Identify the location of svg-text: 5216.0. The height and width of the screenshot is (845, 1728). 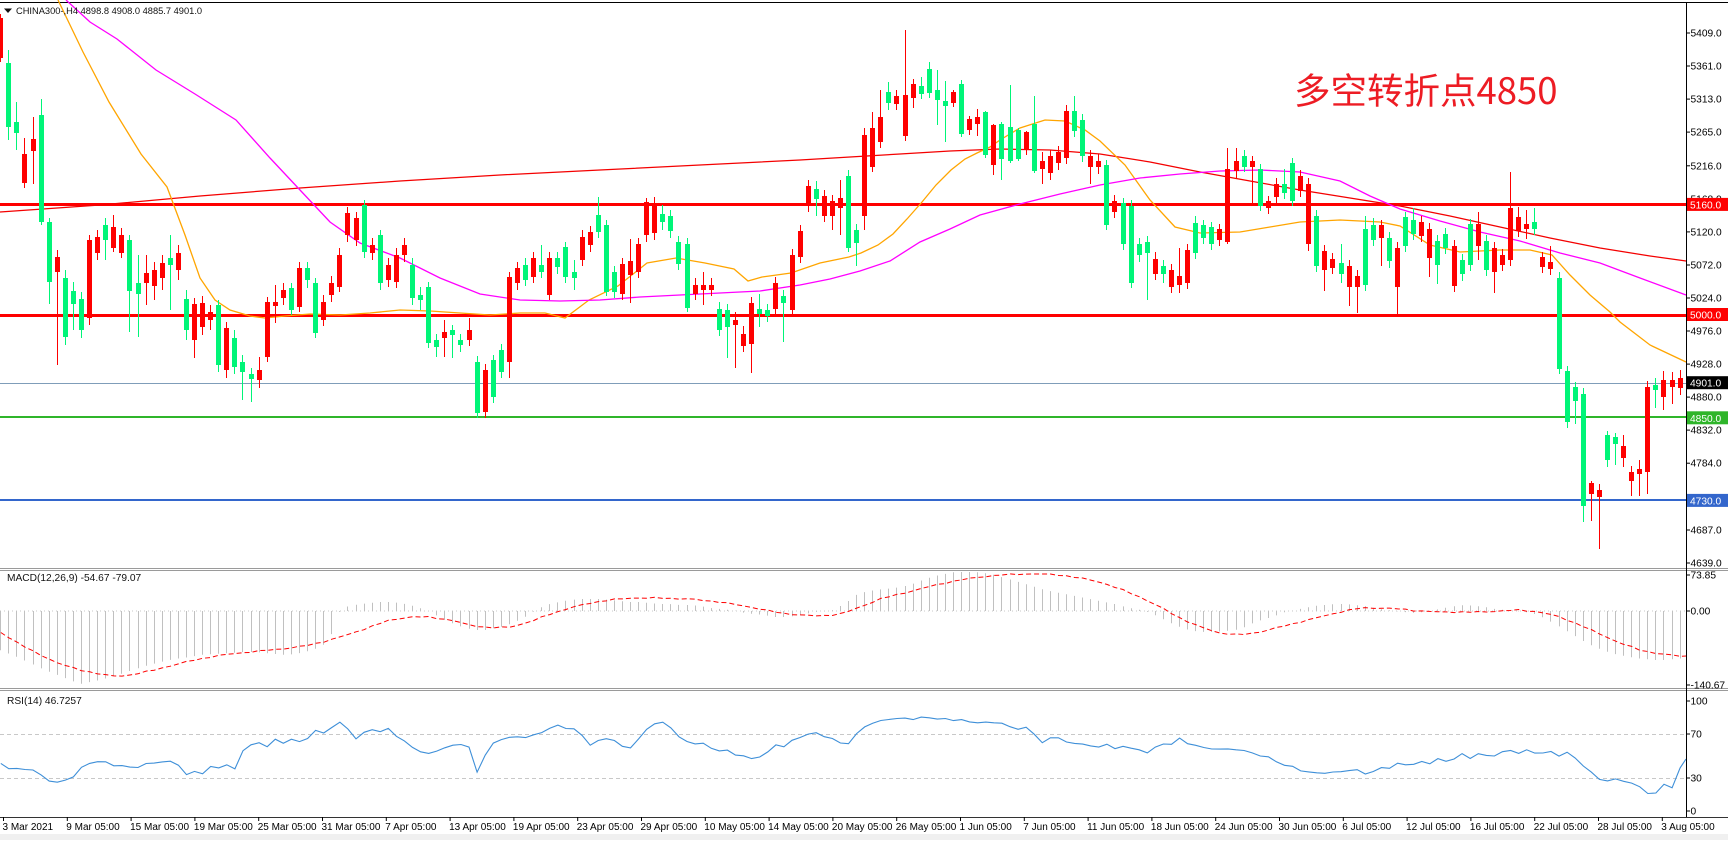
(1706, 166).